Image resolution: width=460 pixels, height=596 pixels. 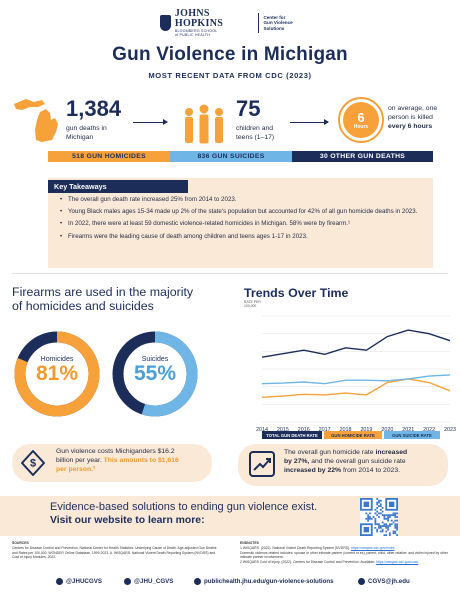 I want to click on firearms-title-line-1: Firearms are used in the majority, so click(x=103, y=292).